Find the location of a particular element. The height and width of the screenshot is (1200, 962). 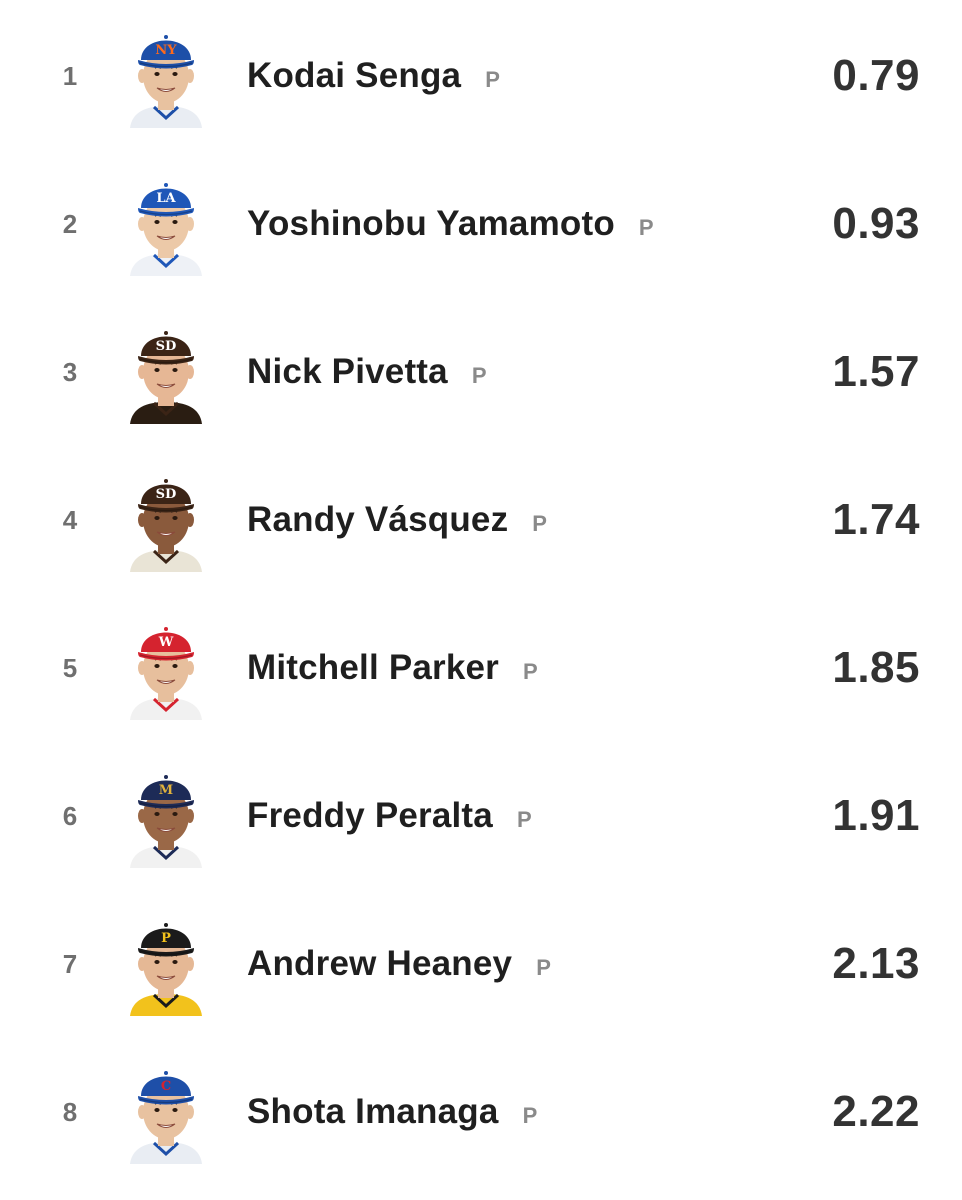

player-headshot: W is located at coordinates (166, 668).